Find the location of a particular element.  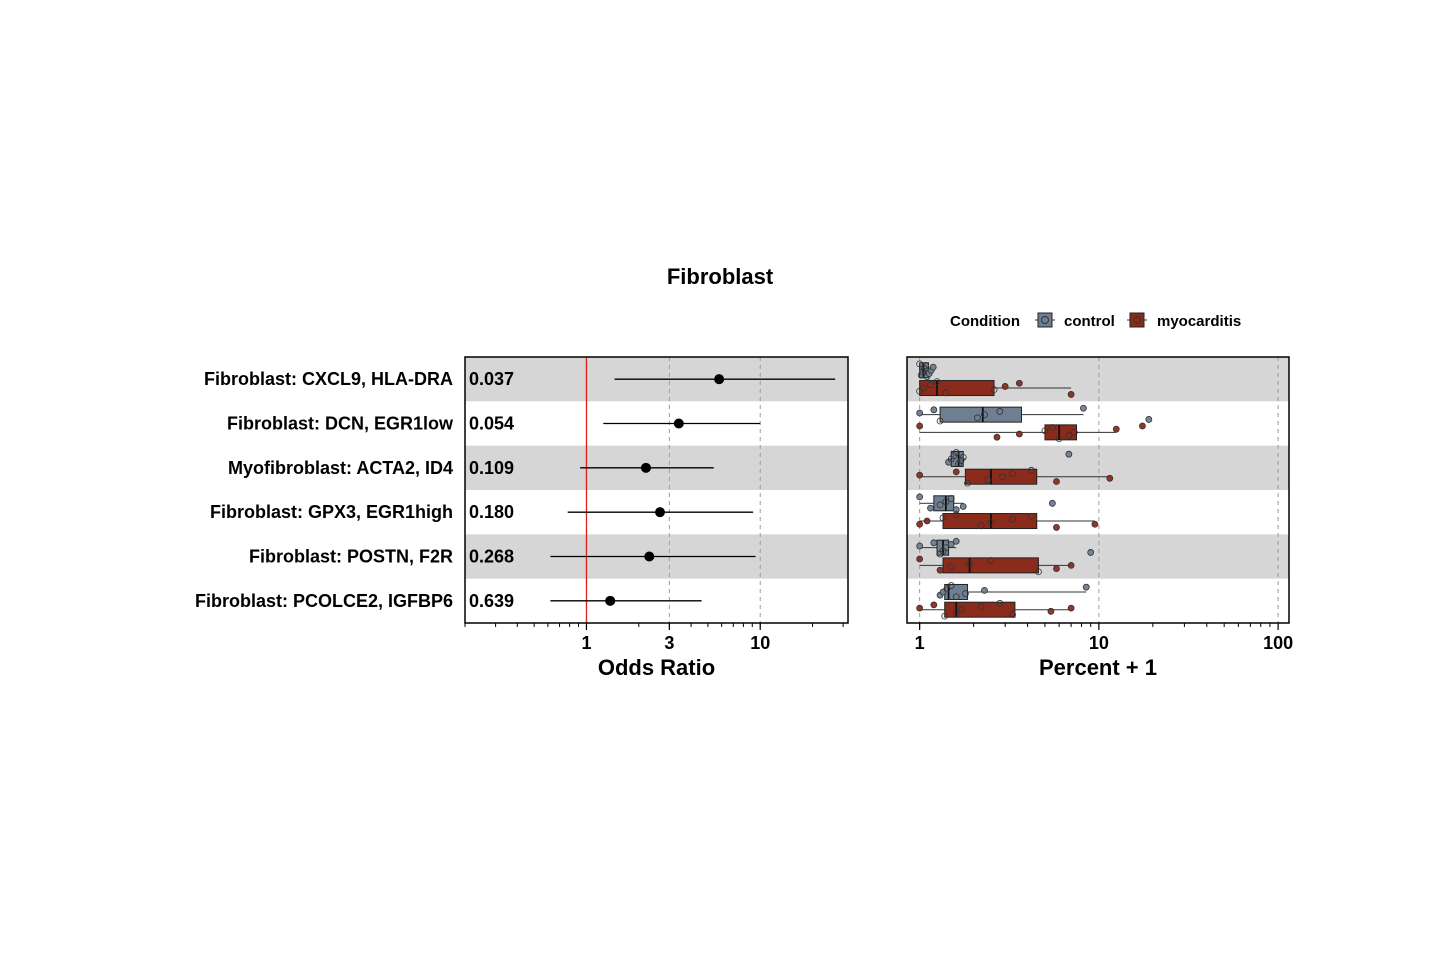

row-label: Fibroblast: GPX3, EGR1high is located at coordinates (331, 512).